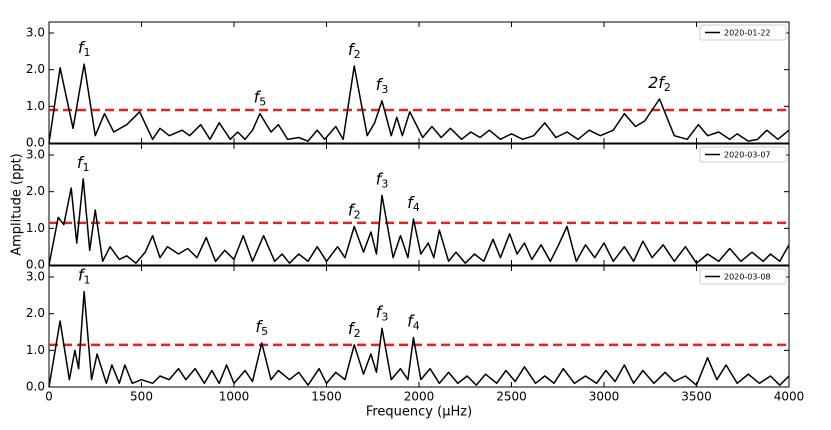 Image resolution: width=831 pixels, height=430 pixels. What do you see at coordinates (747, 155) in the screenshot?
I see `legend-label: 2020-03-07` at bounding box center [747, 155].